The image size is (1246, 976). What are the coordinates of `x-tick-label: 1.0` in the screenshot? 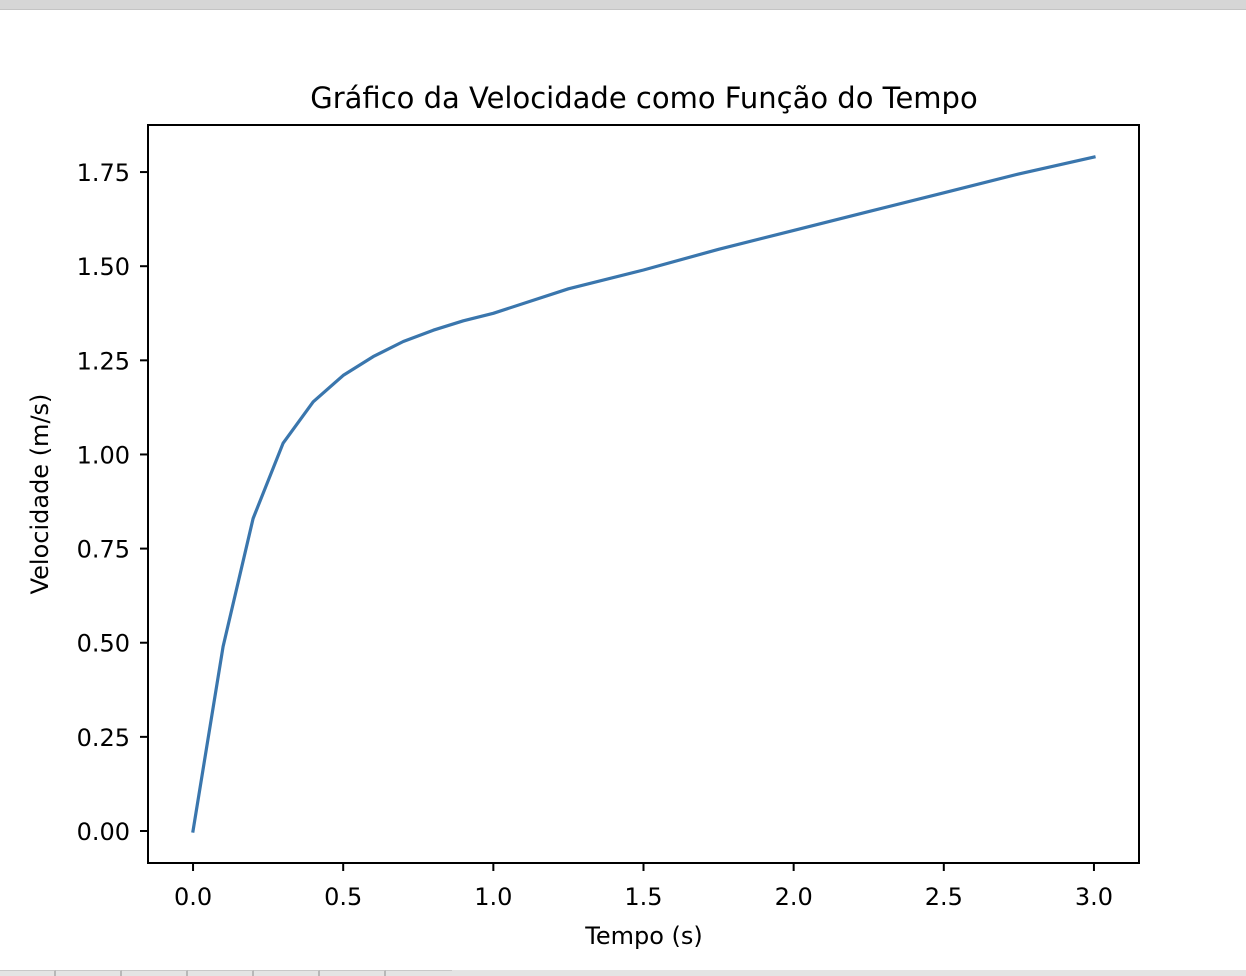 It's located at (493, 897).